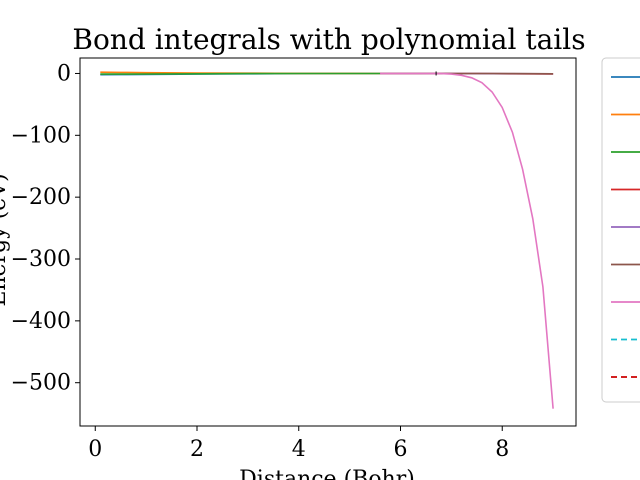 The height and width of the screenshot is (480, 640). Describe the element at coordinates (95, 449) in the screenshot. I see `x-tick-label: 0` at that location.